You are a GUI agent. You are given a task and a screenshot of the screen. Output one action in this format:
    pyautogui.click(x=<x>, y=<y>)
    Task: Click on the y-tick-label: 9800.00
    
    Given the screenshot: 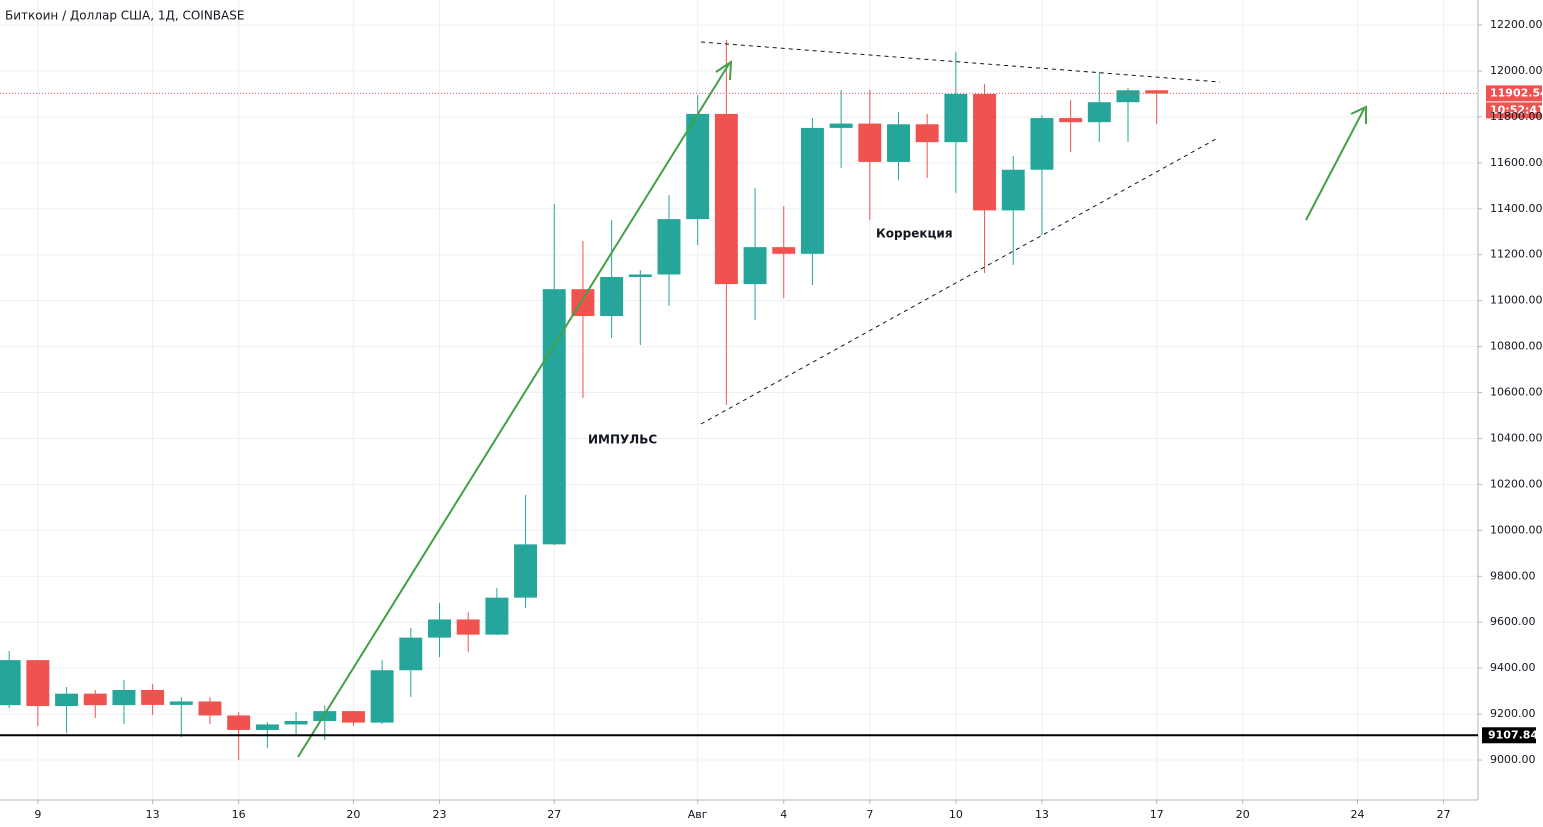 What is the action you would take?
    pyautogui.click(x=1513, y=575)
    